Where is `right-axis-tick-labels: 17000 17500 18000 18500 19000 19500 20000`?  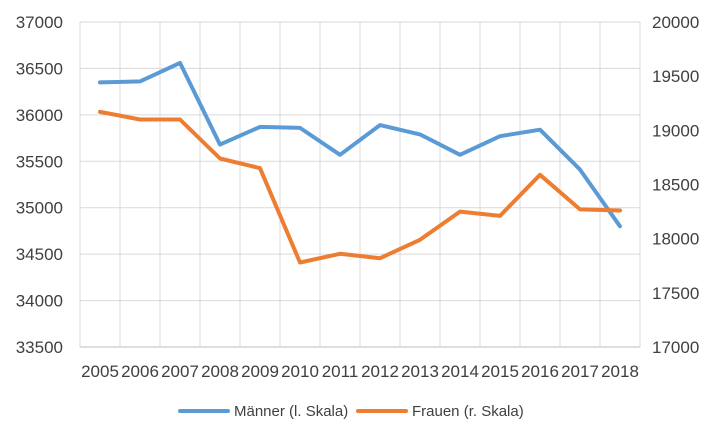 right-axis-tick-labels: 17000 17500 18000 18500 19000 19500 20000 is located at coordinates (675, 185).